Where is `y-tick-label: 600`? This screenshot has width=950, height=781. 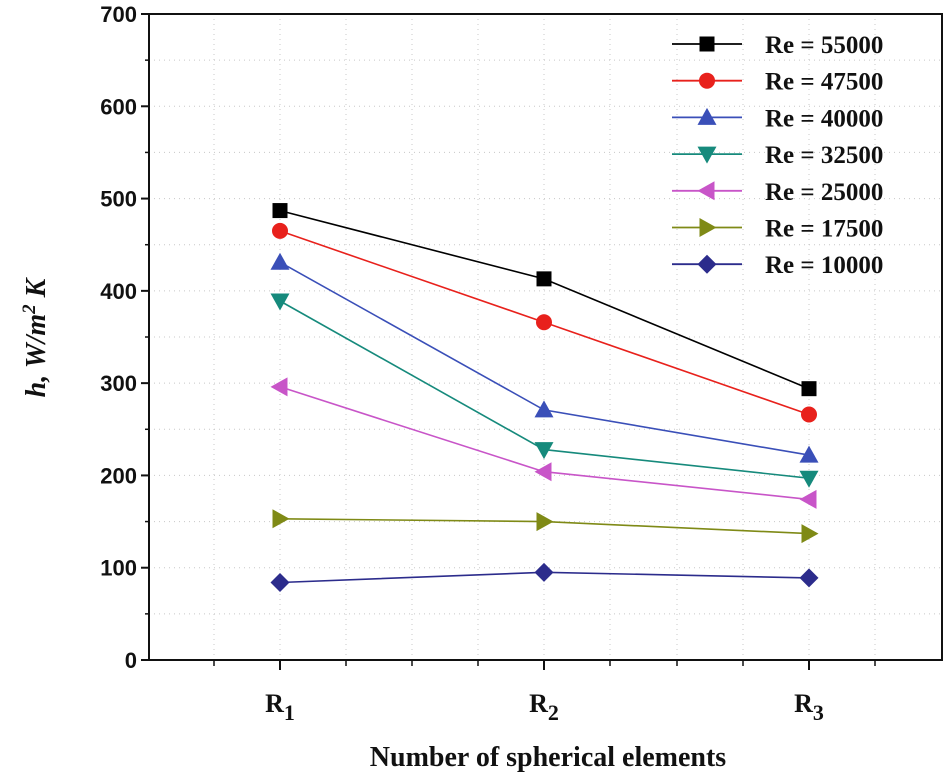
y-tick-label: 600 is located at coordinates (118, 106).